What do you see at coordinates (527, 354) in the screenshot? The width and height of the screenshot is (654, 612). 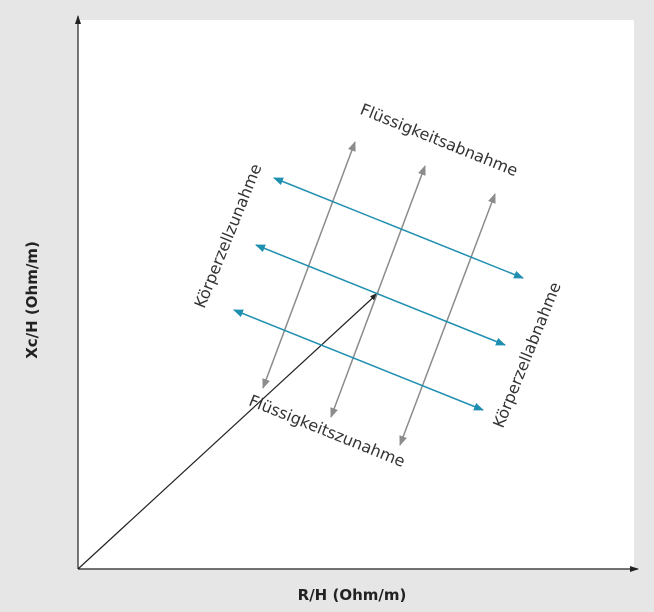 I see `label-cell-decrease: Körperzellabnahme` at bounding box center [527, 354].